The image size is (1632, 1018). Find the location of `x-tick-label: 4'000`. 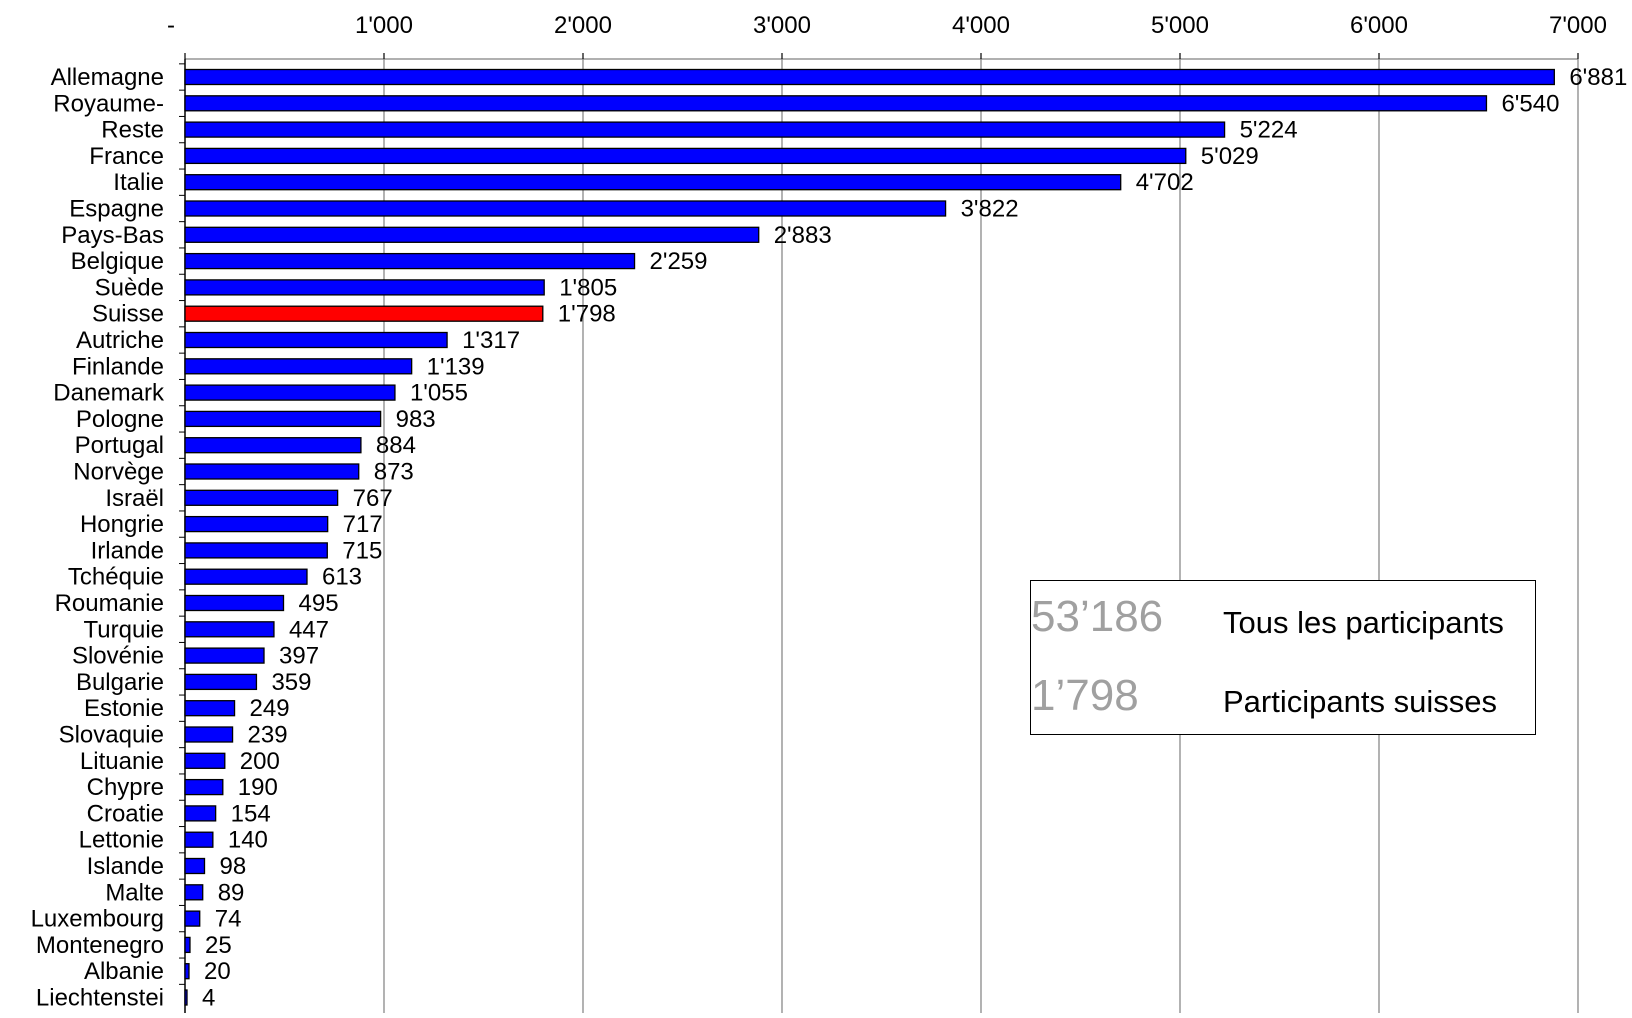

x-tick-label: 4'000 is located at coordinates (981, 25).